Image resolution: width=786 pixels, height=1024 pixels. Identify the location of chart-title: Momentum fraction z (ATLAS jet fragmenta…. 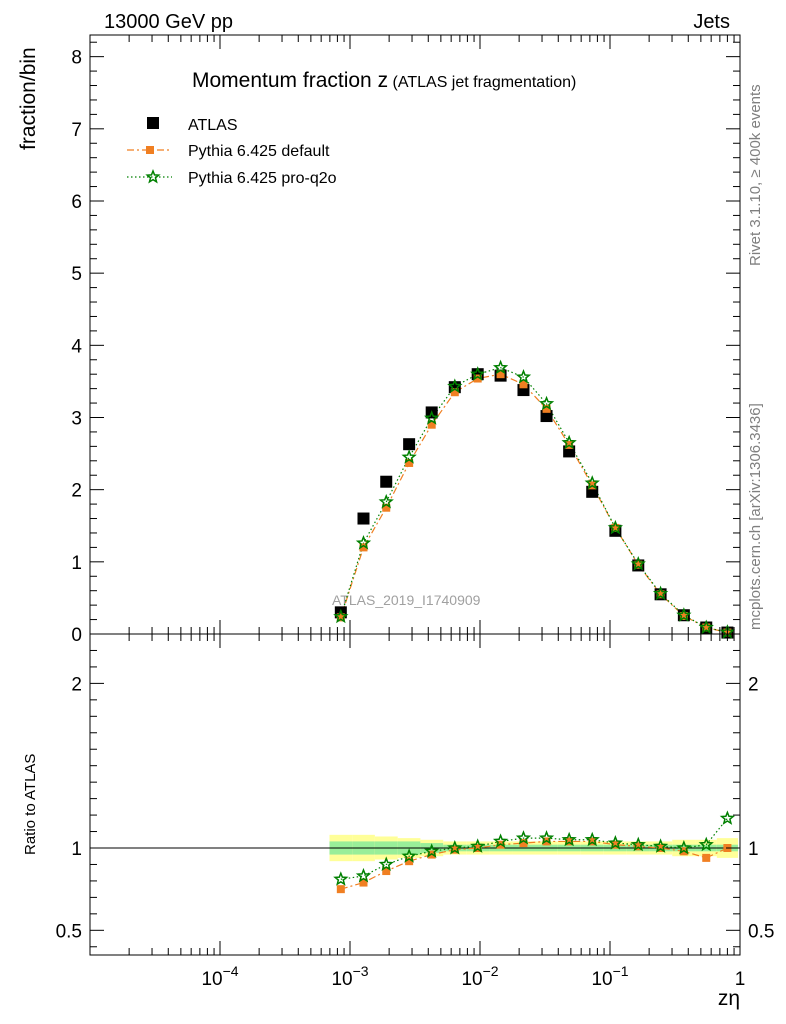
(384, 80).